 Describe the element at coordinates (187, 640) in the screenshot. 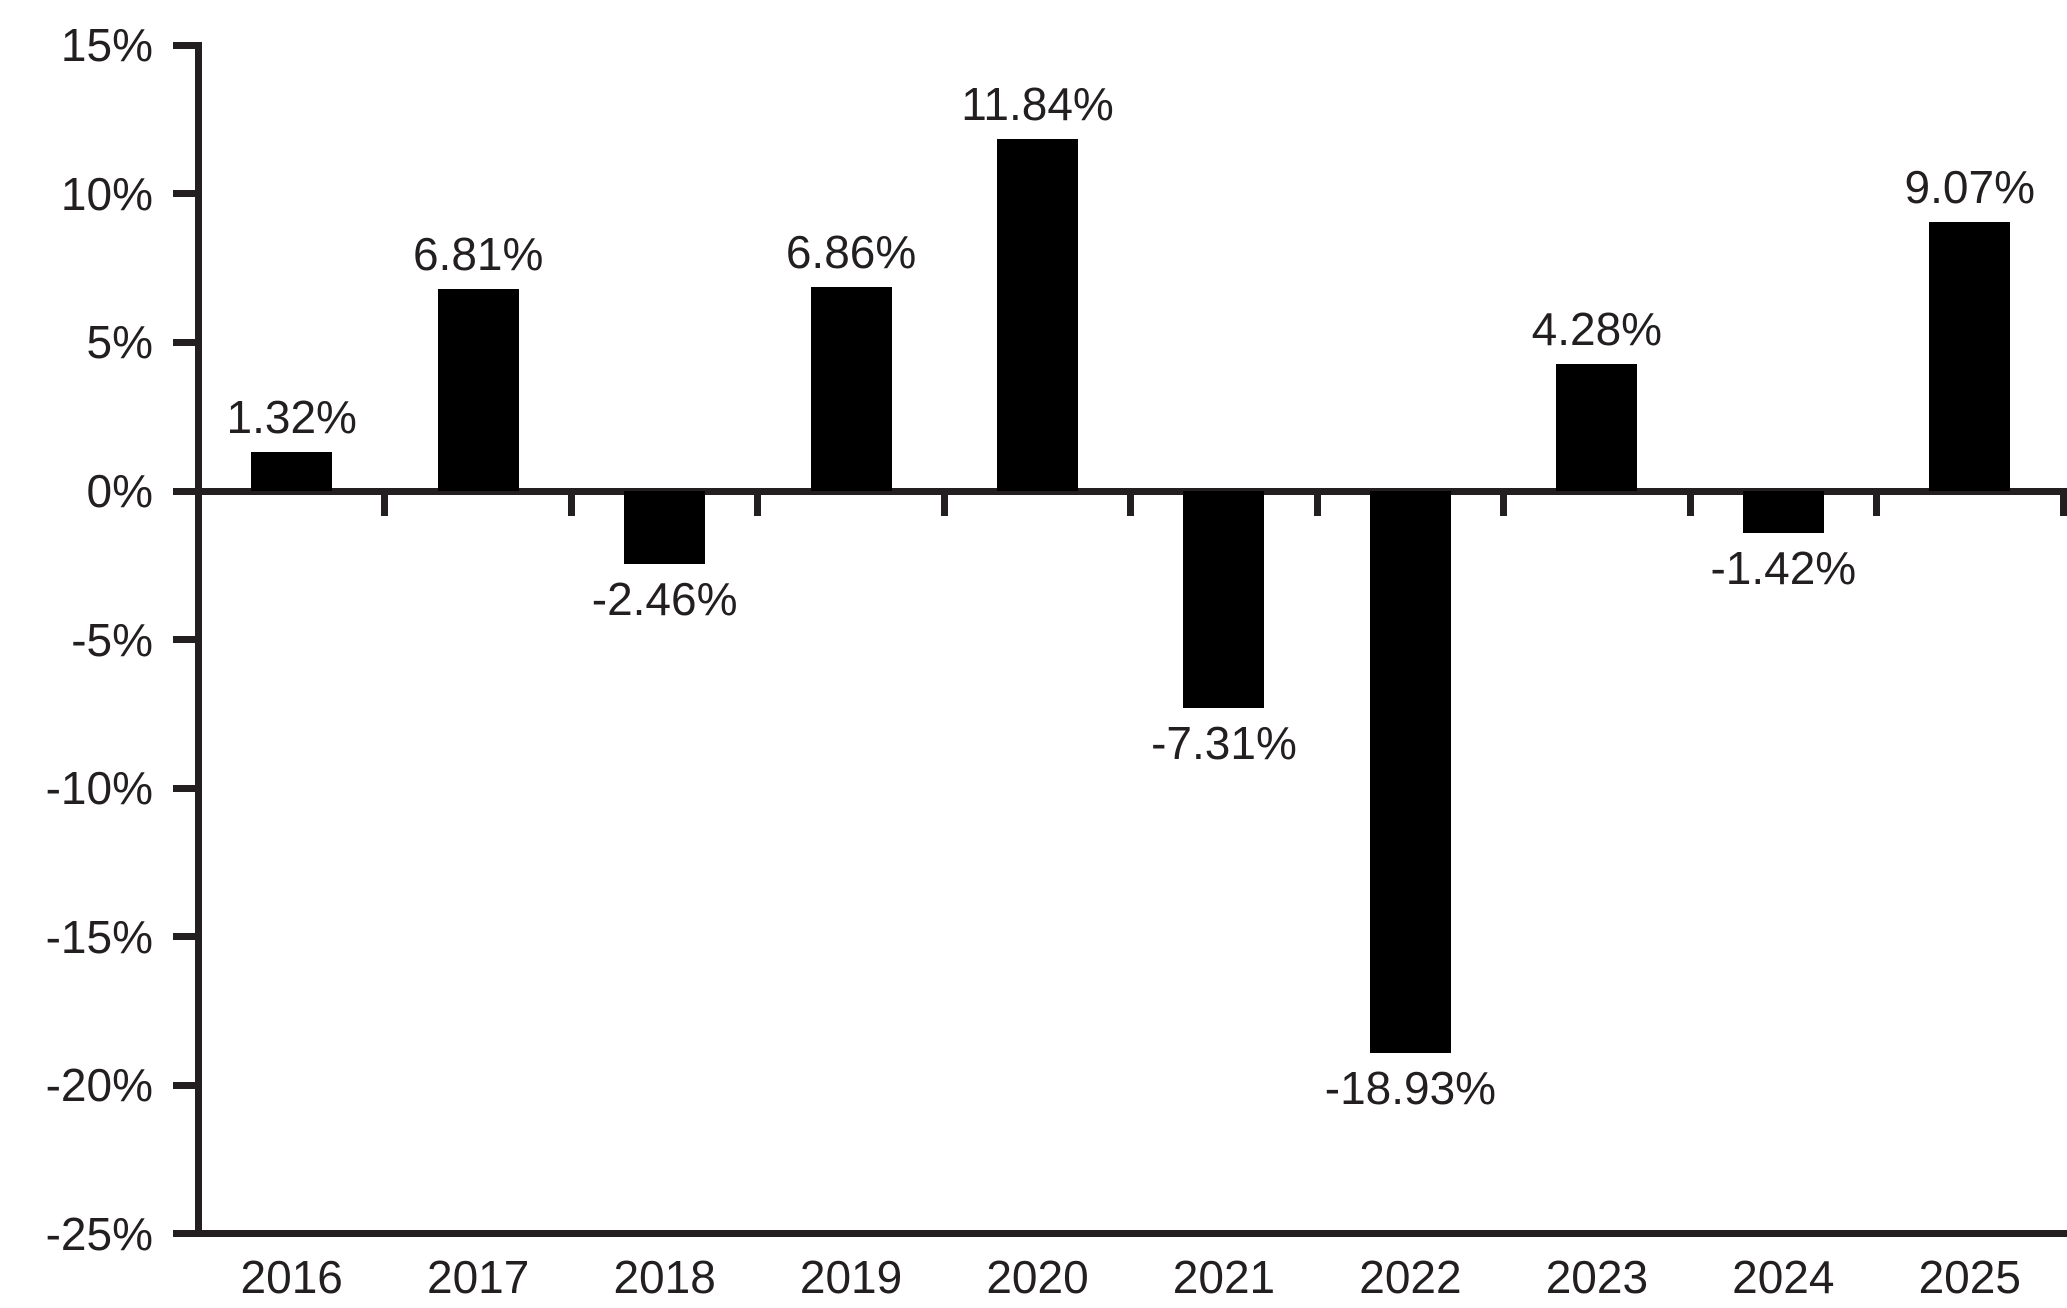

I see `y-tick--5` at that location.